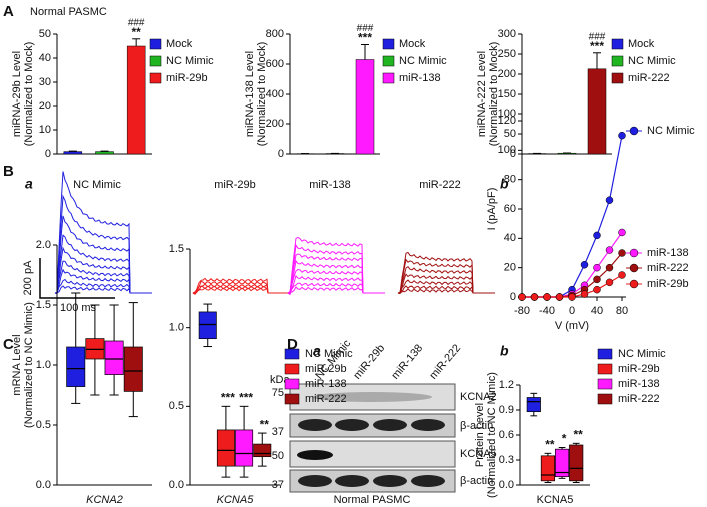 This screenshot has width=707, height=507. I want to click on y-tick-label: 0.6, so click(506, 435).